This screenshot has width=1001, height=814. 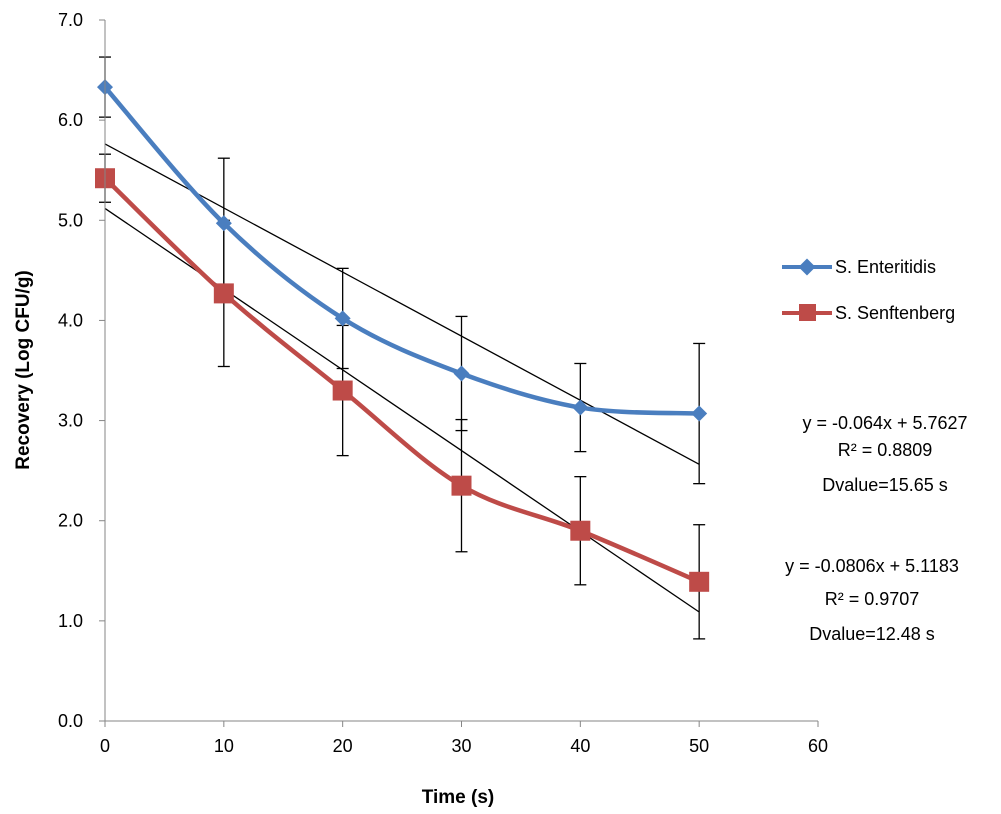 What do you see at coordinates (70, 721) in the screenshot?
I see `y-tick-label: 0.0` at bounding box center [70, 721].